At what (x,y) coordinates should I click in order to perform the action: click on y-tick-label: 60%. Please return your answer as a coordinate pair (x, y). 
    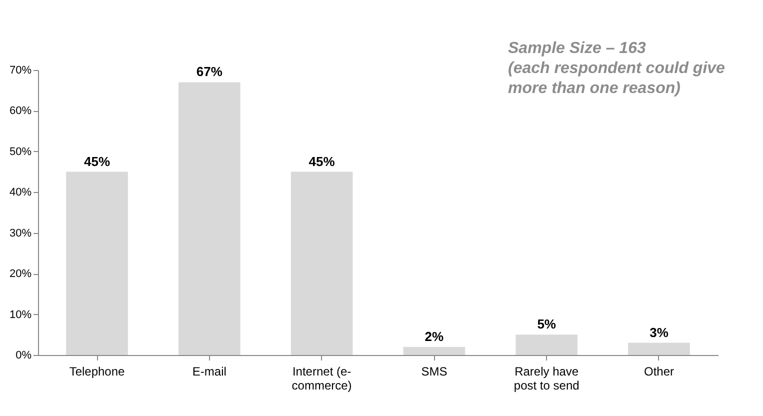
    Looking at the image, I should click on (20, 111).